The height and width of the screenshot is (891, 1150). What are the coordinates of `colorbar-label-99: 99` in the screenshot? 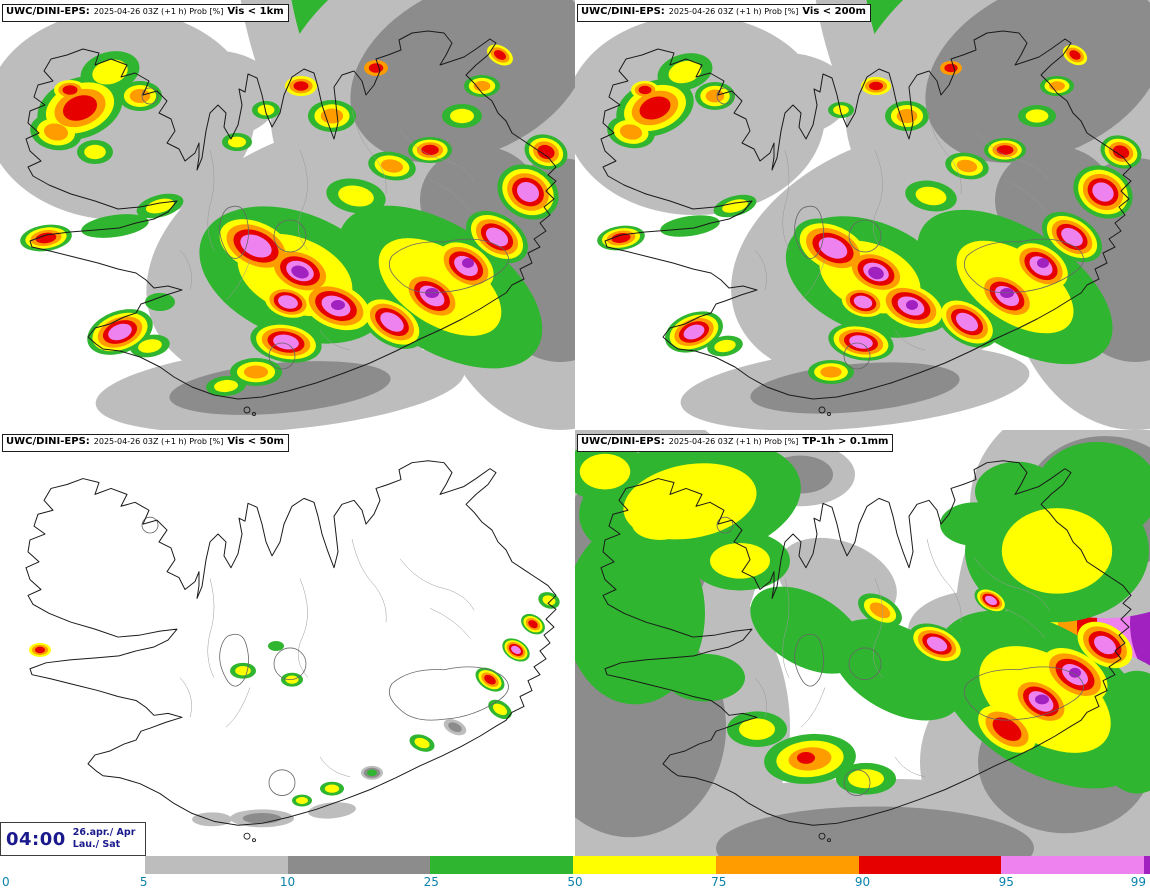 It's located at (1138, 882).